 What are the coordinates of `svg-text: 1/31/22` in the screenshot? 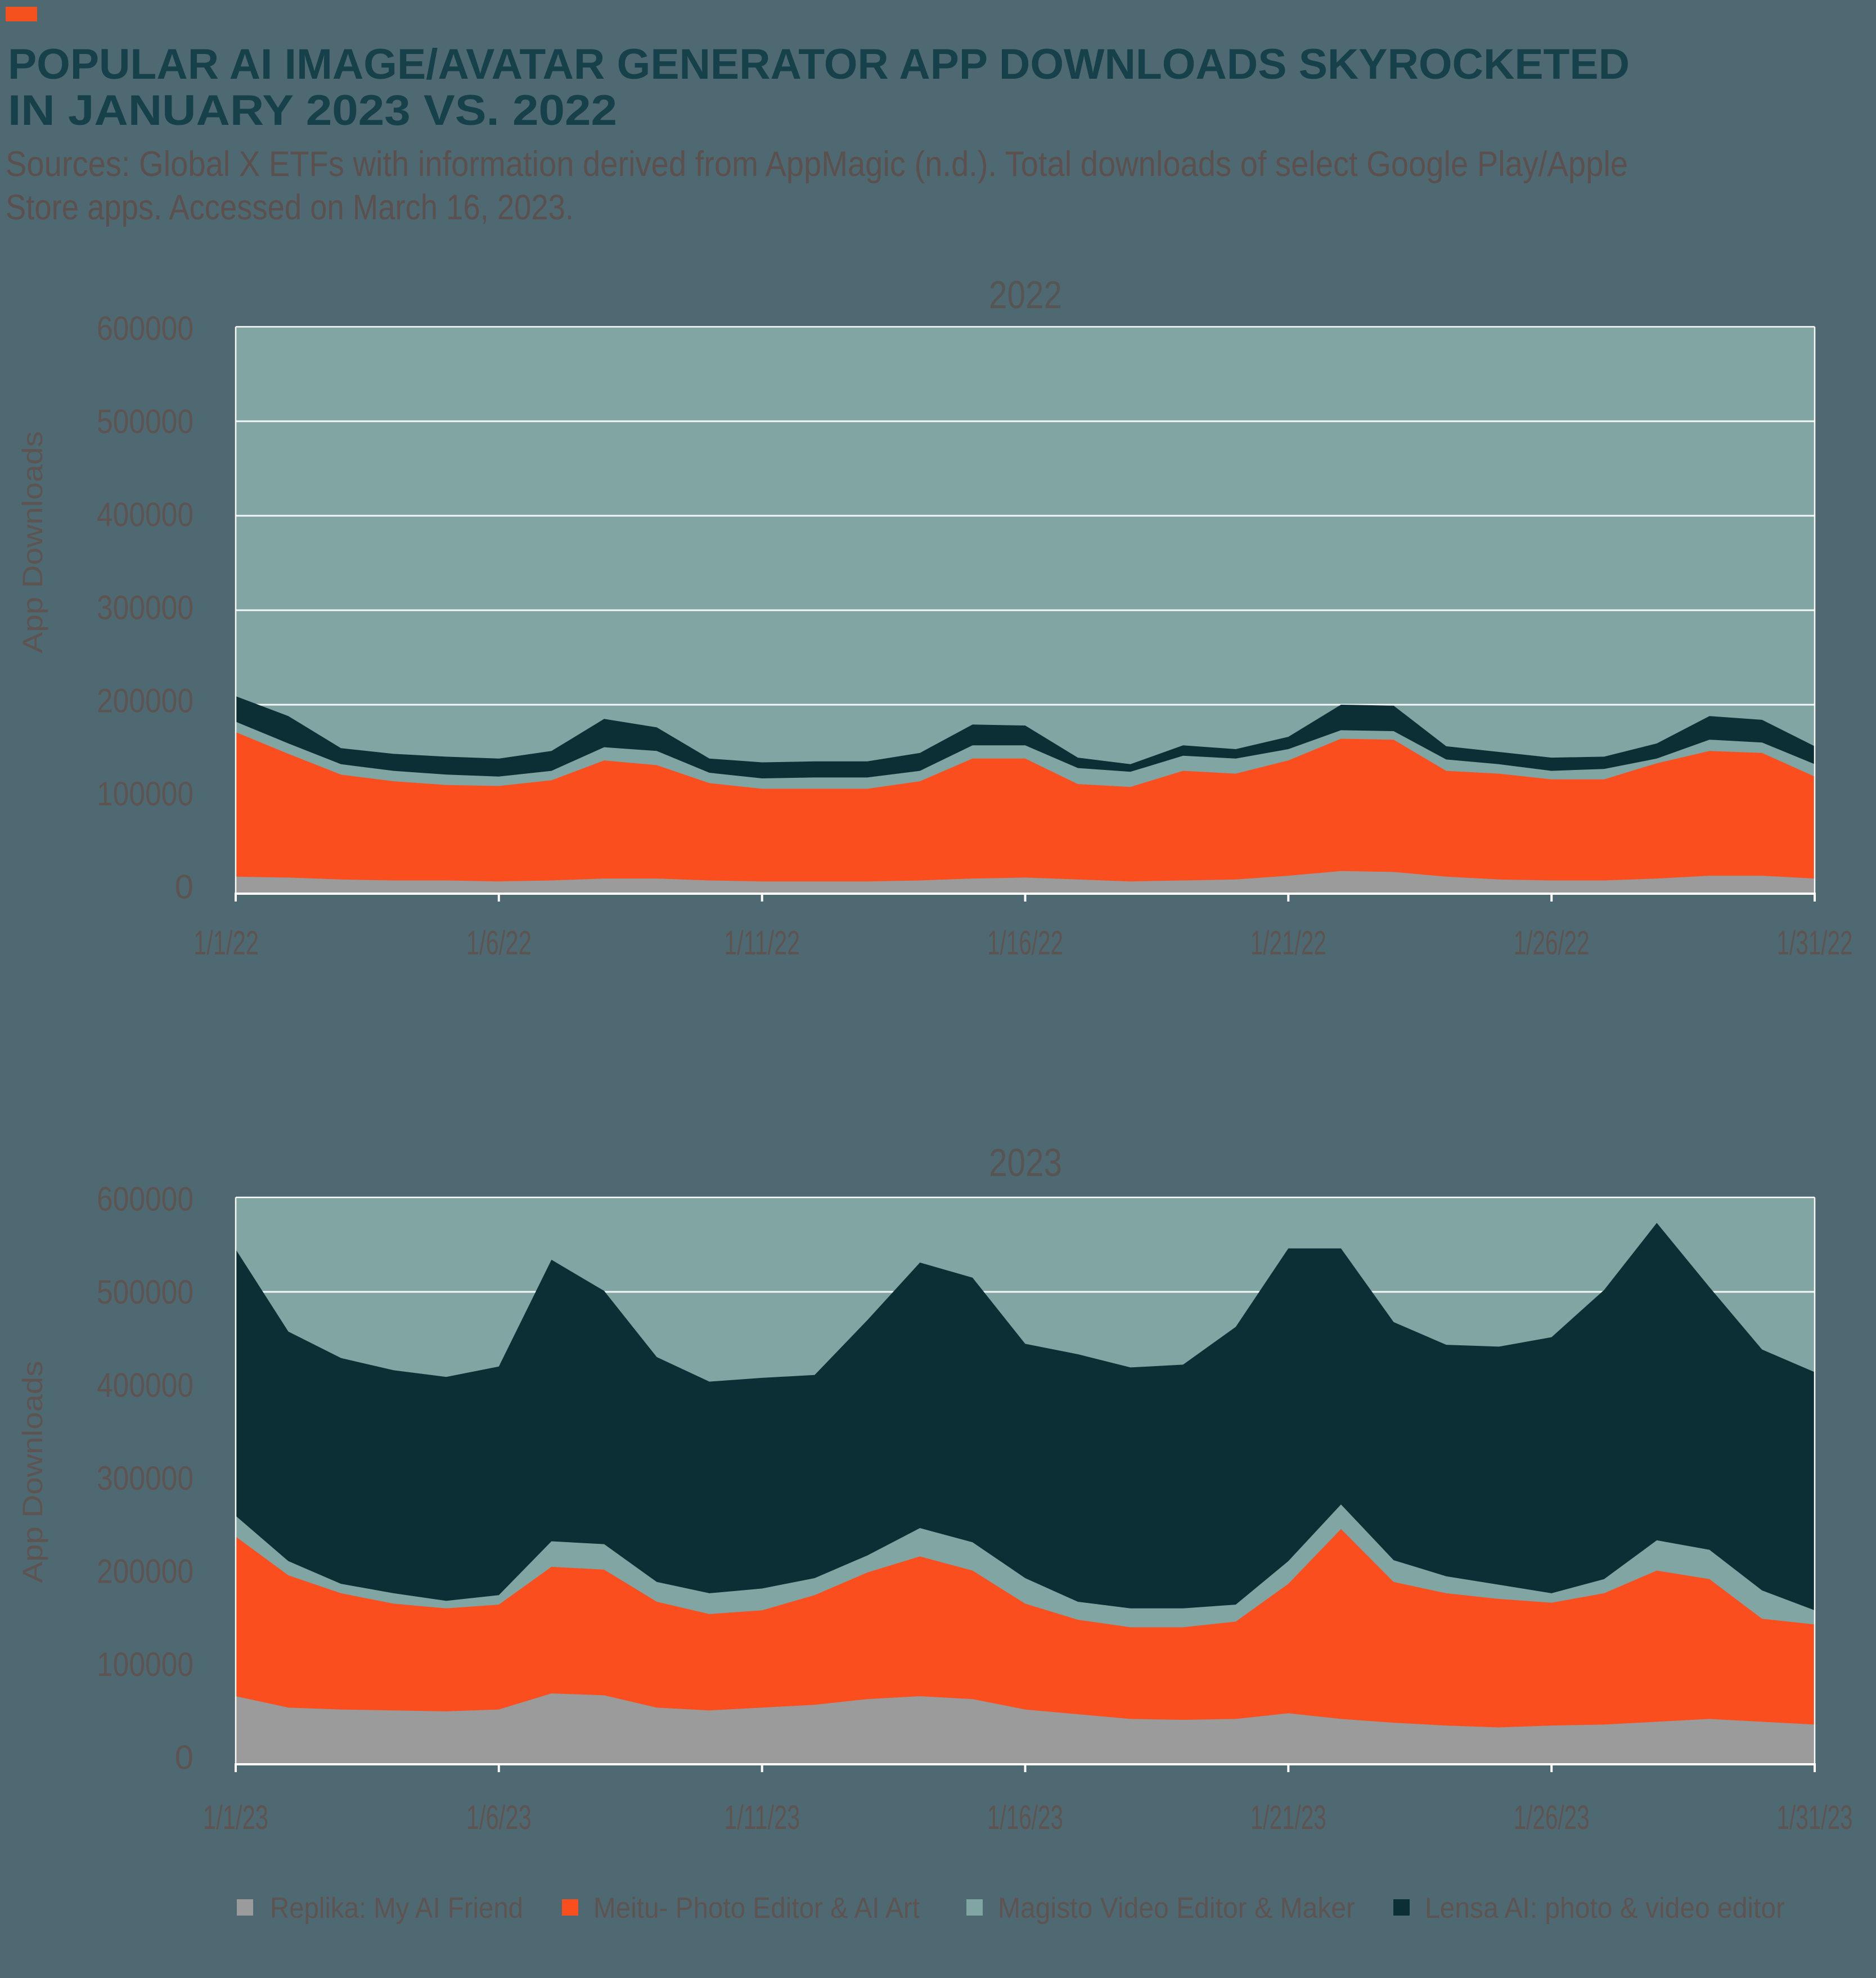 It's located at (1815, 943).